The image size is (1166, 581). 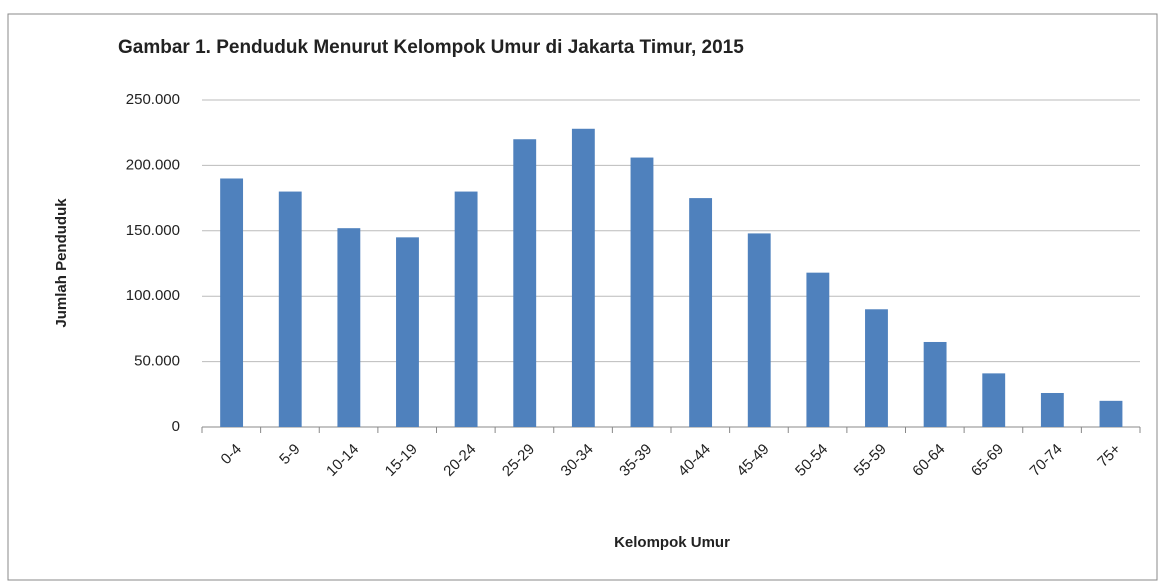 What do you see at coordinates (153, 164) in the screenshot?
I see `y-tick-label: 200.000` at bounding box center [153, 164].